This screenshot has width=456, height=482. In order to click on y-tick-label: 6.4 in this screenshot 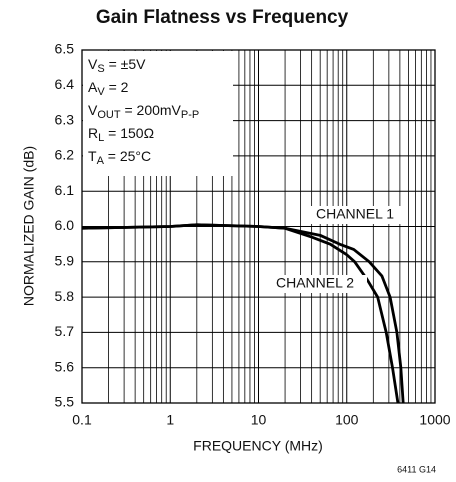, I will do `click(65, 84)`.